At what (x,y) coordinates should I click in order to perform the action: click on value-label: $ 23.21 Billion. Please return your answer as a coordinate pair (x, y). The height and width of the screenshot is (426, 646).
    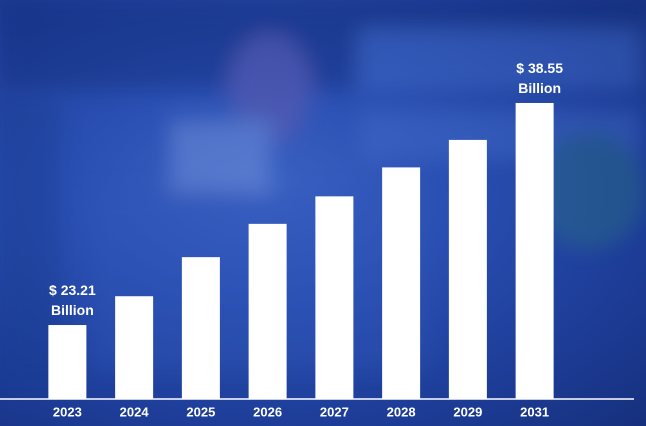
    Looking at the image, I should click on (72, 300).